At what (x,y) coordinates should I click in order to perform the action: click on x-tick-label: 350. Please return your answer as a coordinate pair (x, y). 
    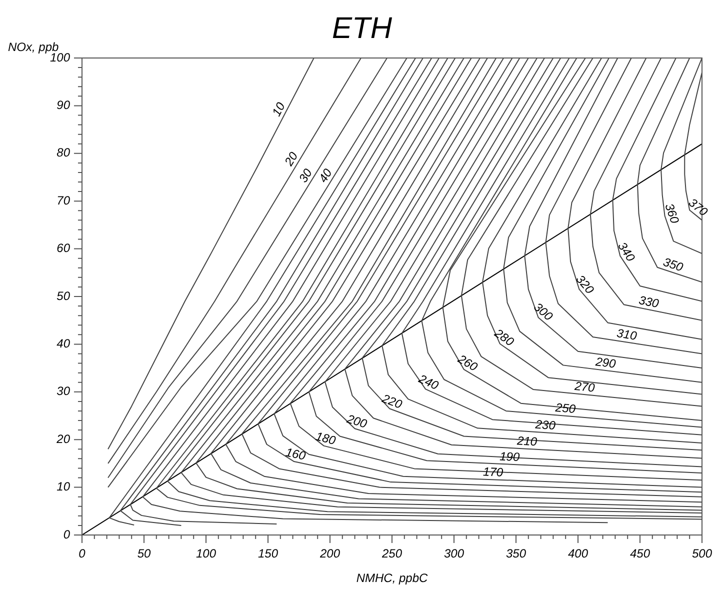
    Looking at the image, I should click on (516, 553).